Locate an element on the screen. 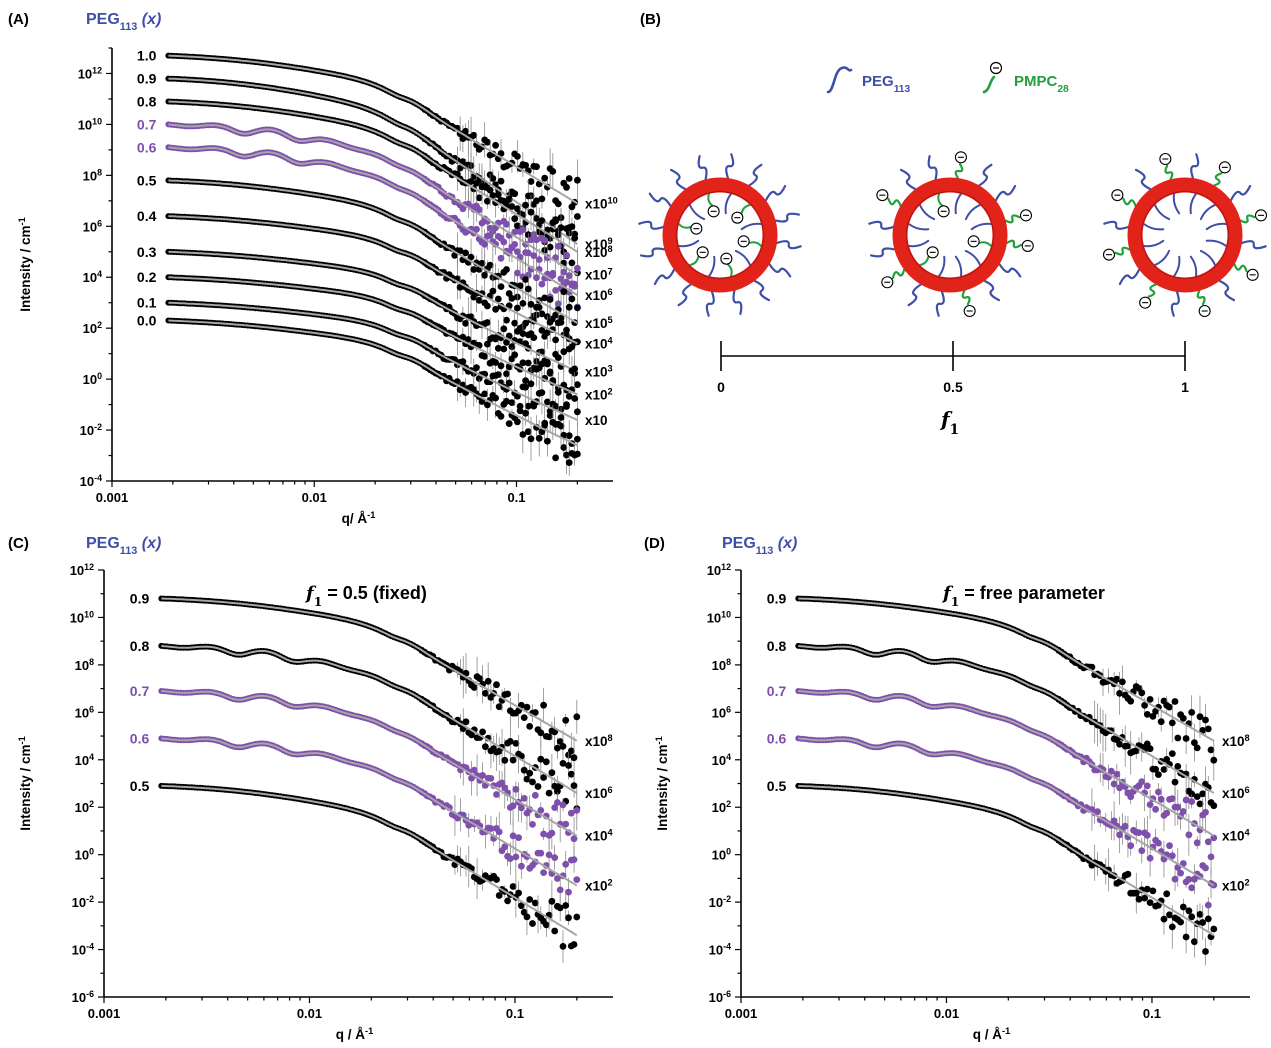 The width and height of the screenshot is (1271, 1048). y-tick-label: 10⁻² is located at coordinates (720, 902).